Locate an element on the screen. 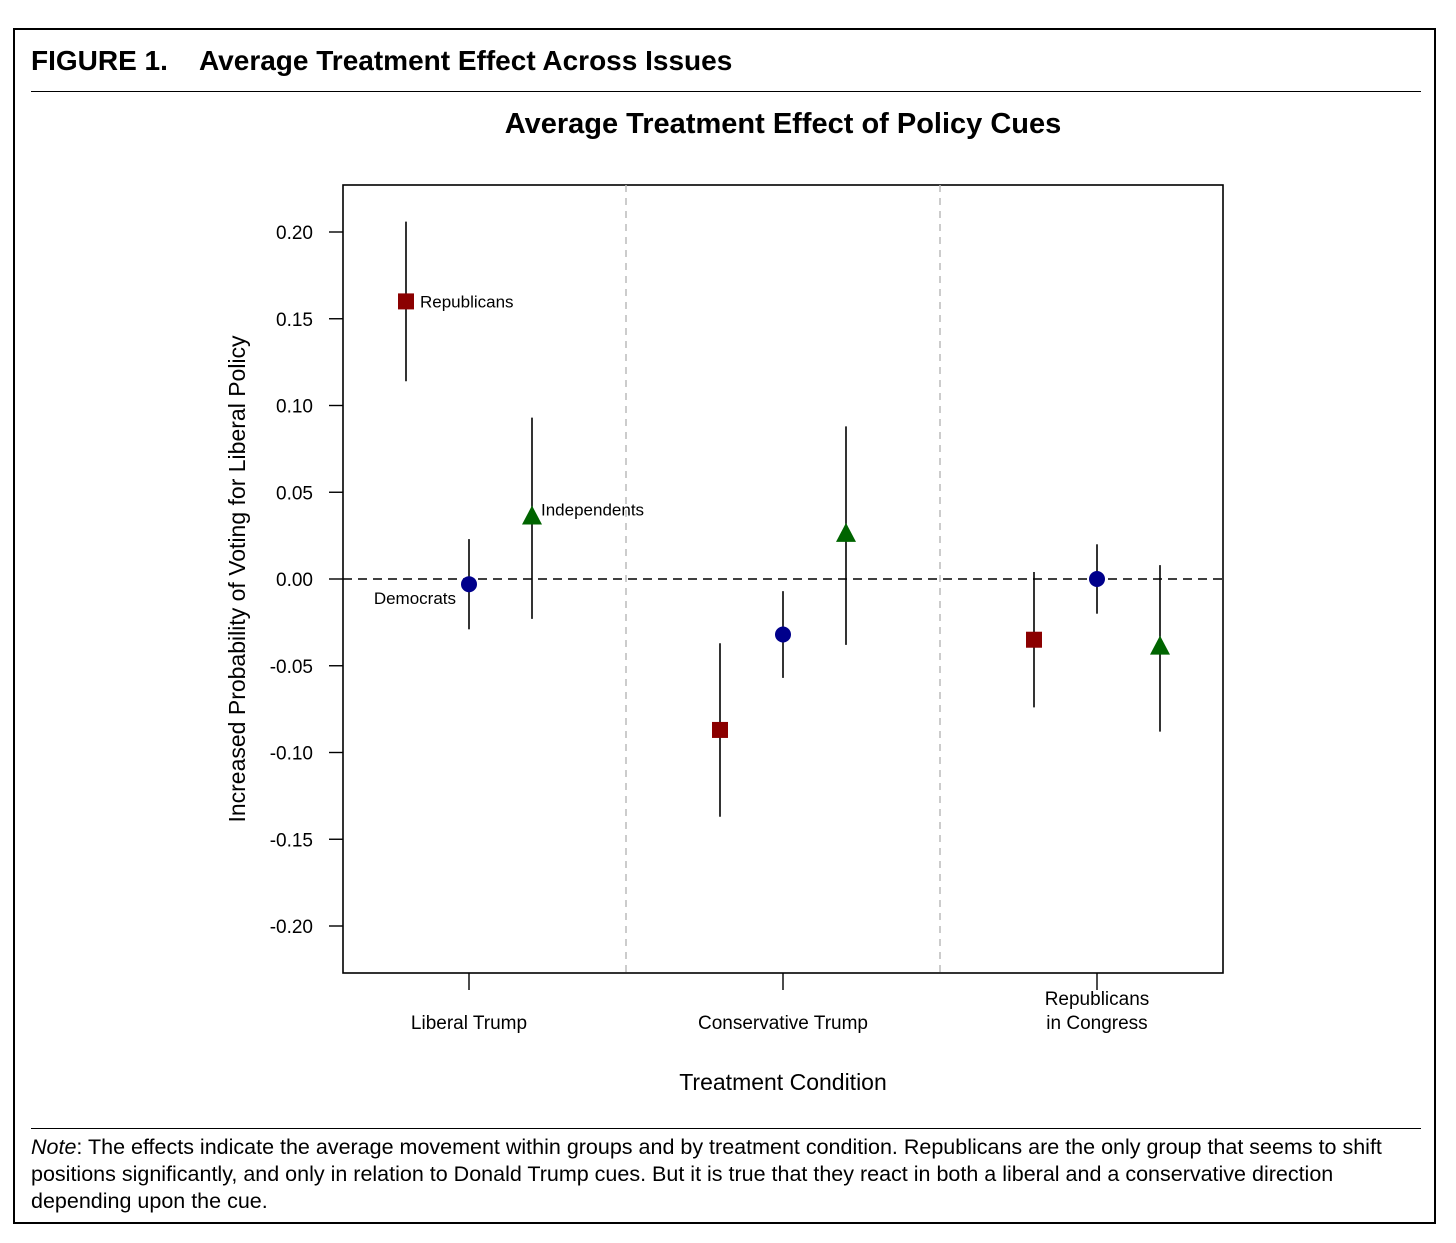  chart-title: Average Treatment Effect of Policy Cues is located at coordinates (783, 124).